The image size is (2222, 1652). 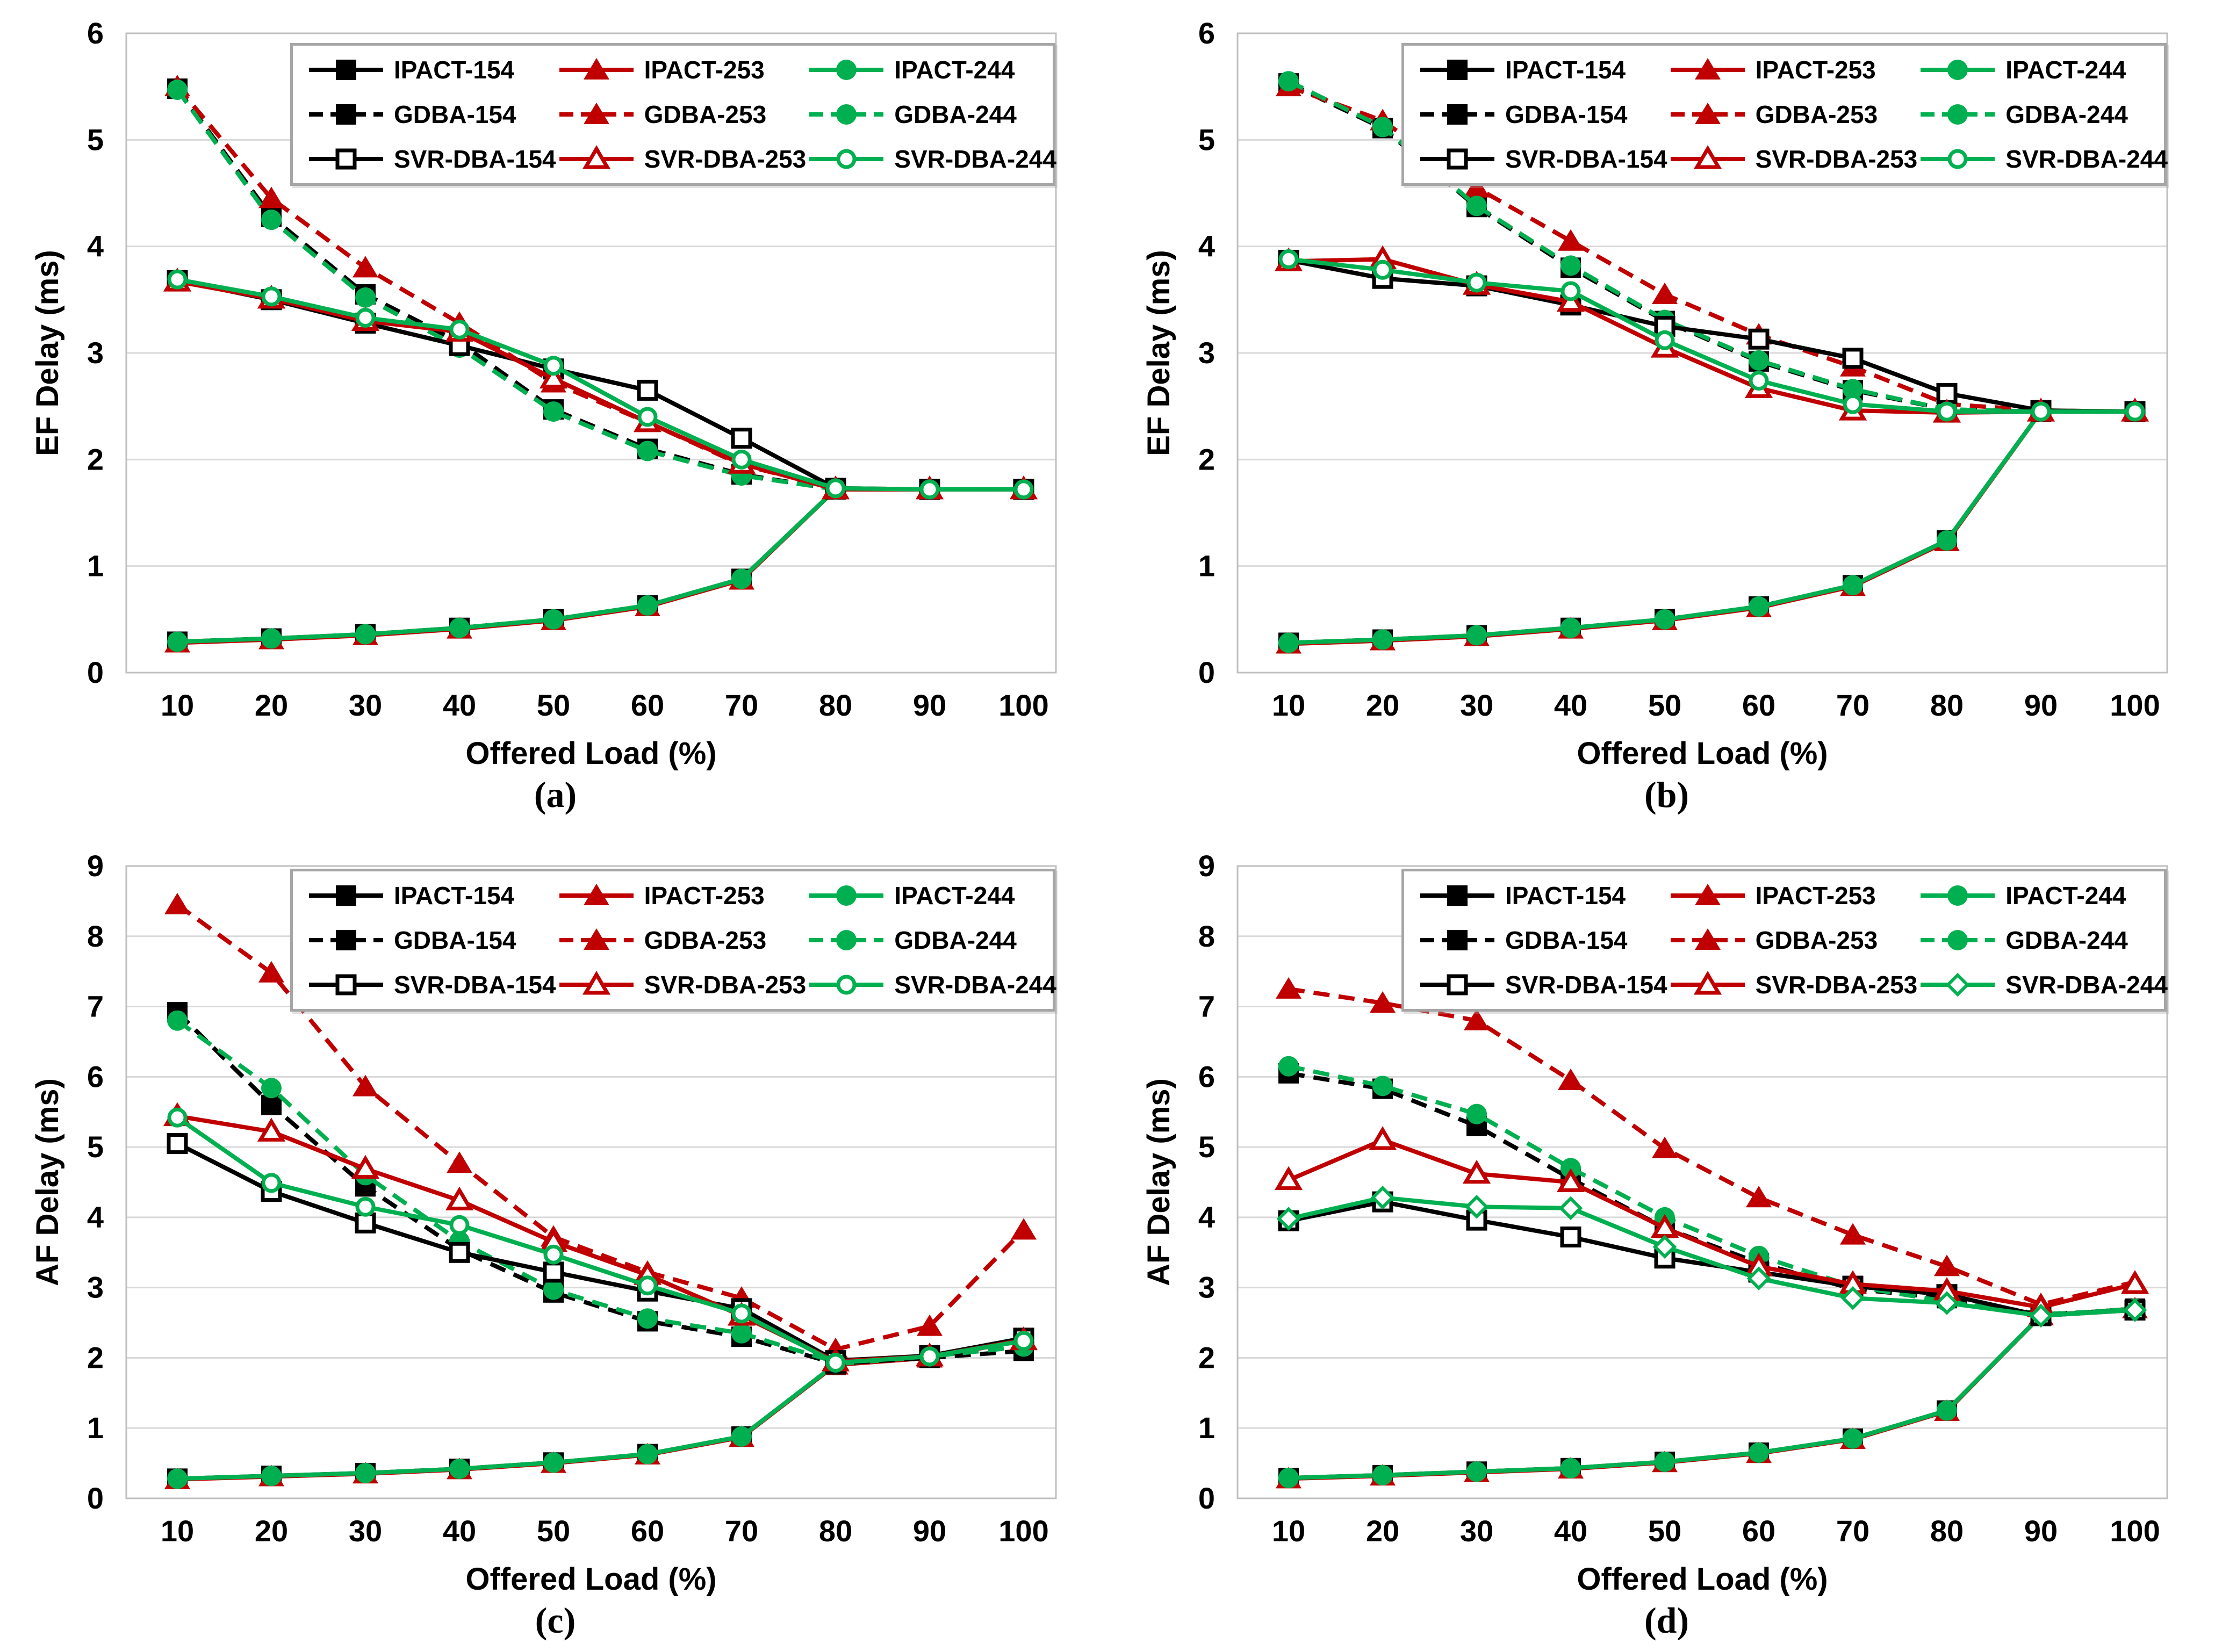 What do you see at coordinates (177, 1531) in the screenshot?
I see `x-tick-label: 10` at bounding box center [177, 1531].